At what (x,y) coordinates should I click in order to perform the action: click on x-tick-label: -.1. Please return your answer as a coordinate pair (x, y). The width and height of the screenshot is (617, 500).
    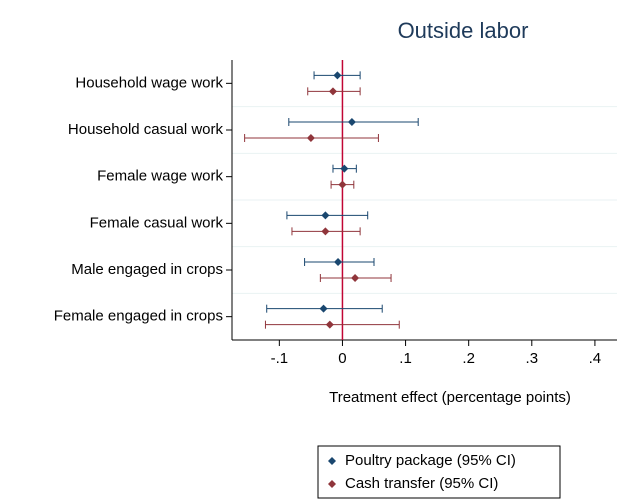
    Looking at the image, I should click on (280, 358).